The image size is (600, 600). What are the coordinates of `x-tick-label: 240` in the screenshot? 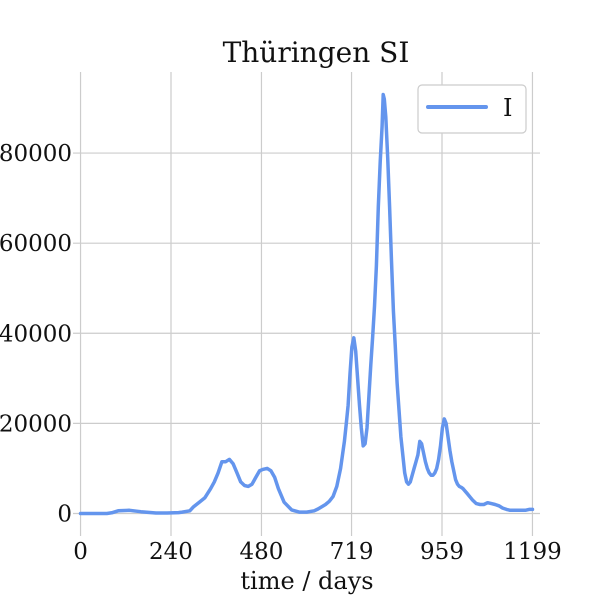 It's located at (171, 552).